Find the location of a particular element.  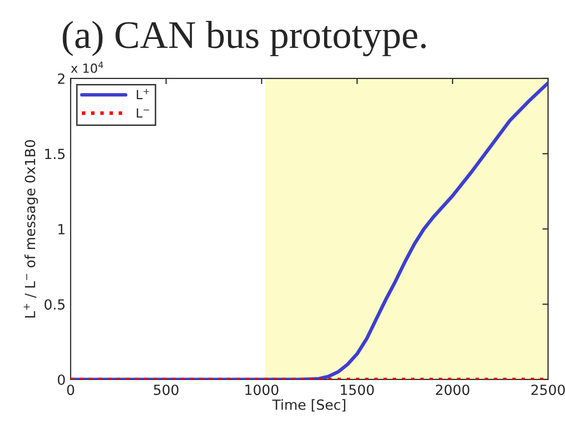

x-tick-label: 1500 is located at coordinates (357, 390).